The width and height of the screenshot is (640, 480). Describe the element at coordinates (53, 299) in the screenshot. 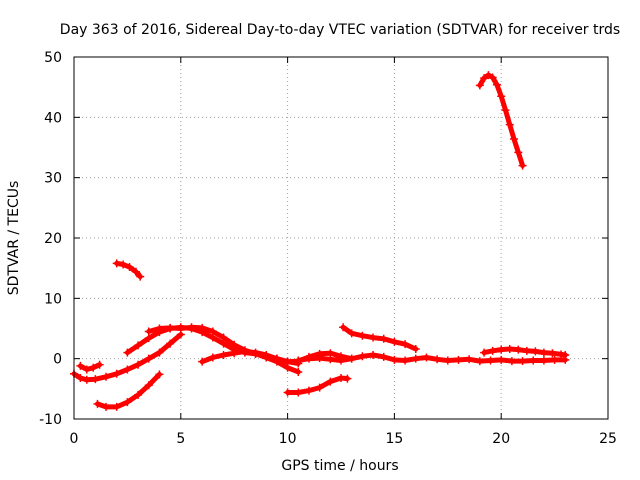

I see `y-tick-label: 10` at that location.